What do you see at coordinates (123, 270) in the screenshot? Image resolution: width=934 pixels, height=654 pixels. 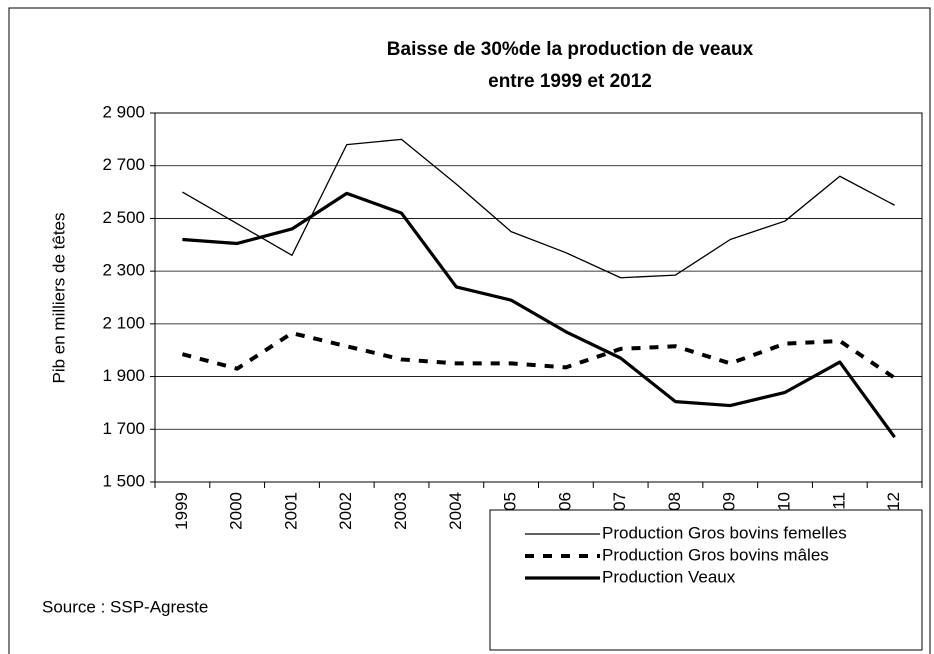 I see `y-tick-label: 2 300` at bounding box center [123, 270].